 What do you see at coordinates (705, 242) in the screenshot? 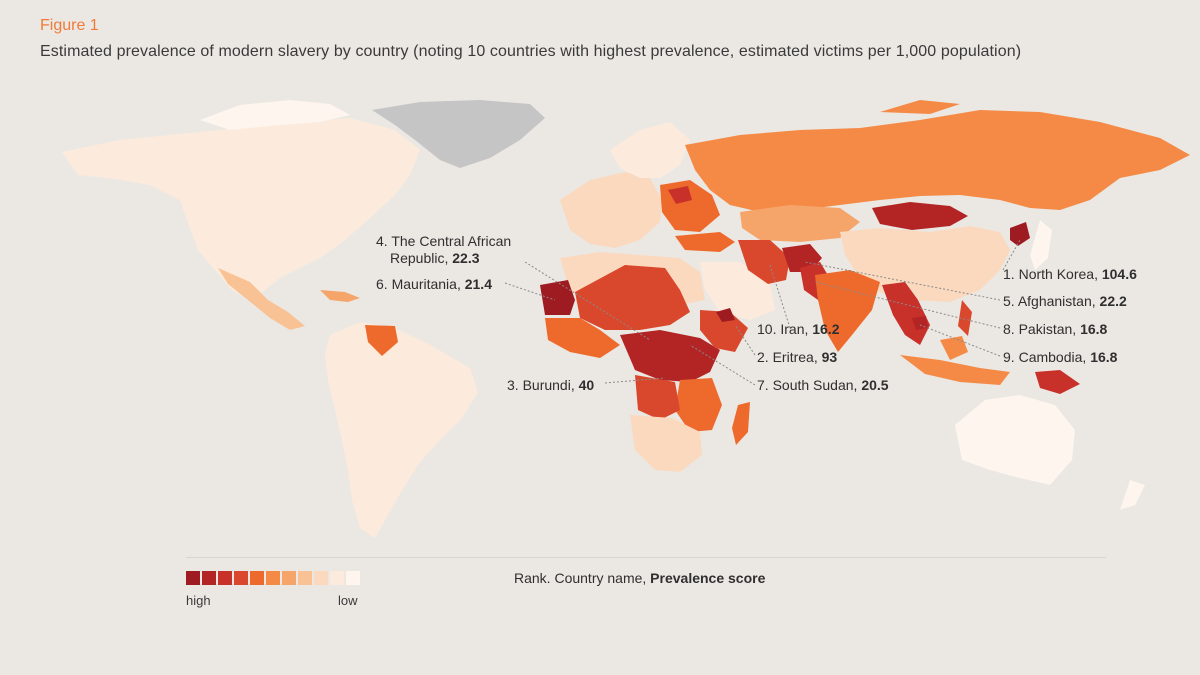
I see `region-turkey` at bounding box center [705, 242].